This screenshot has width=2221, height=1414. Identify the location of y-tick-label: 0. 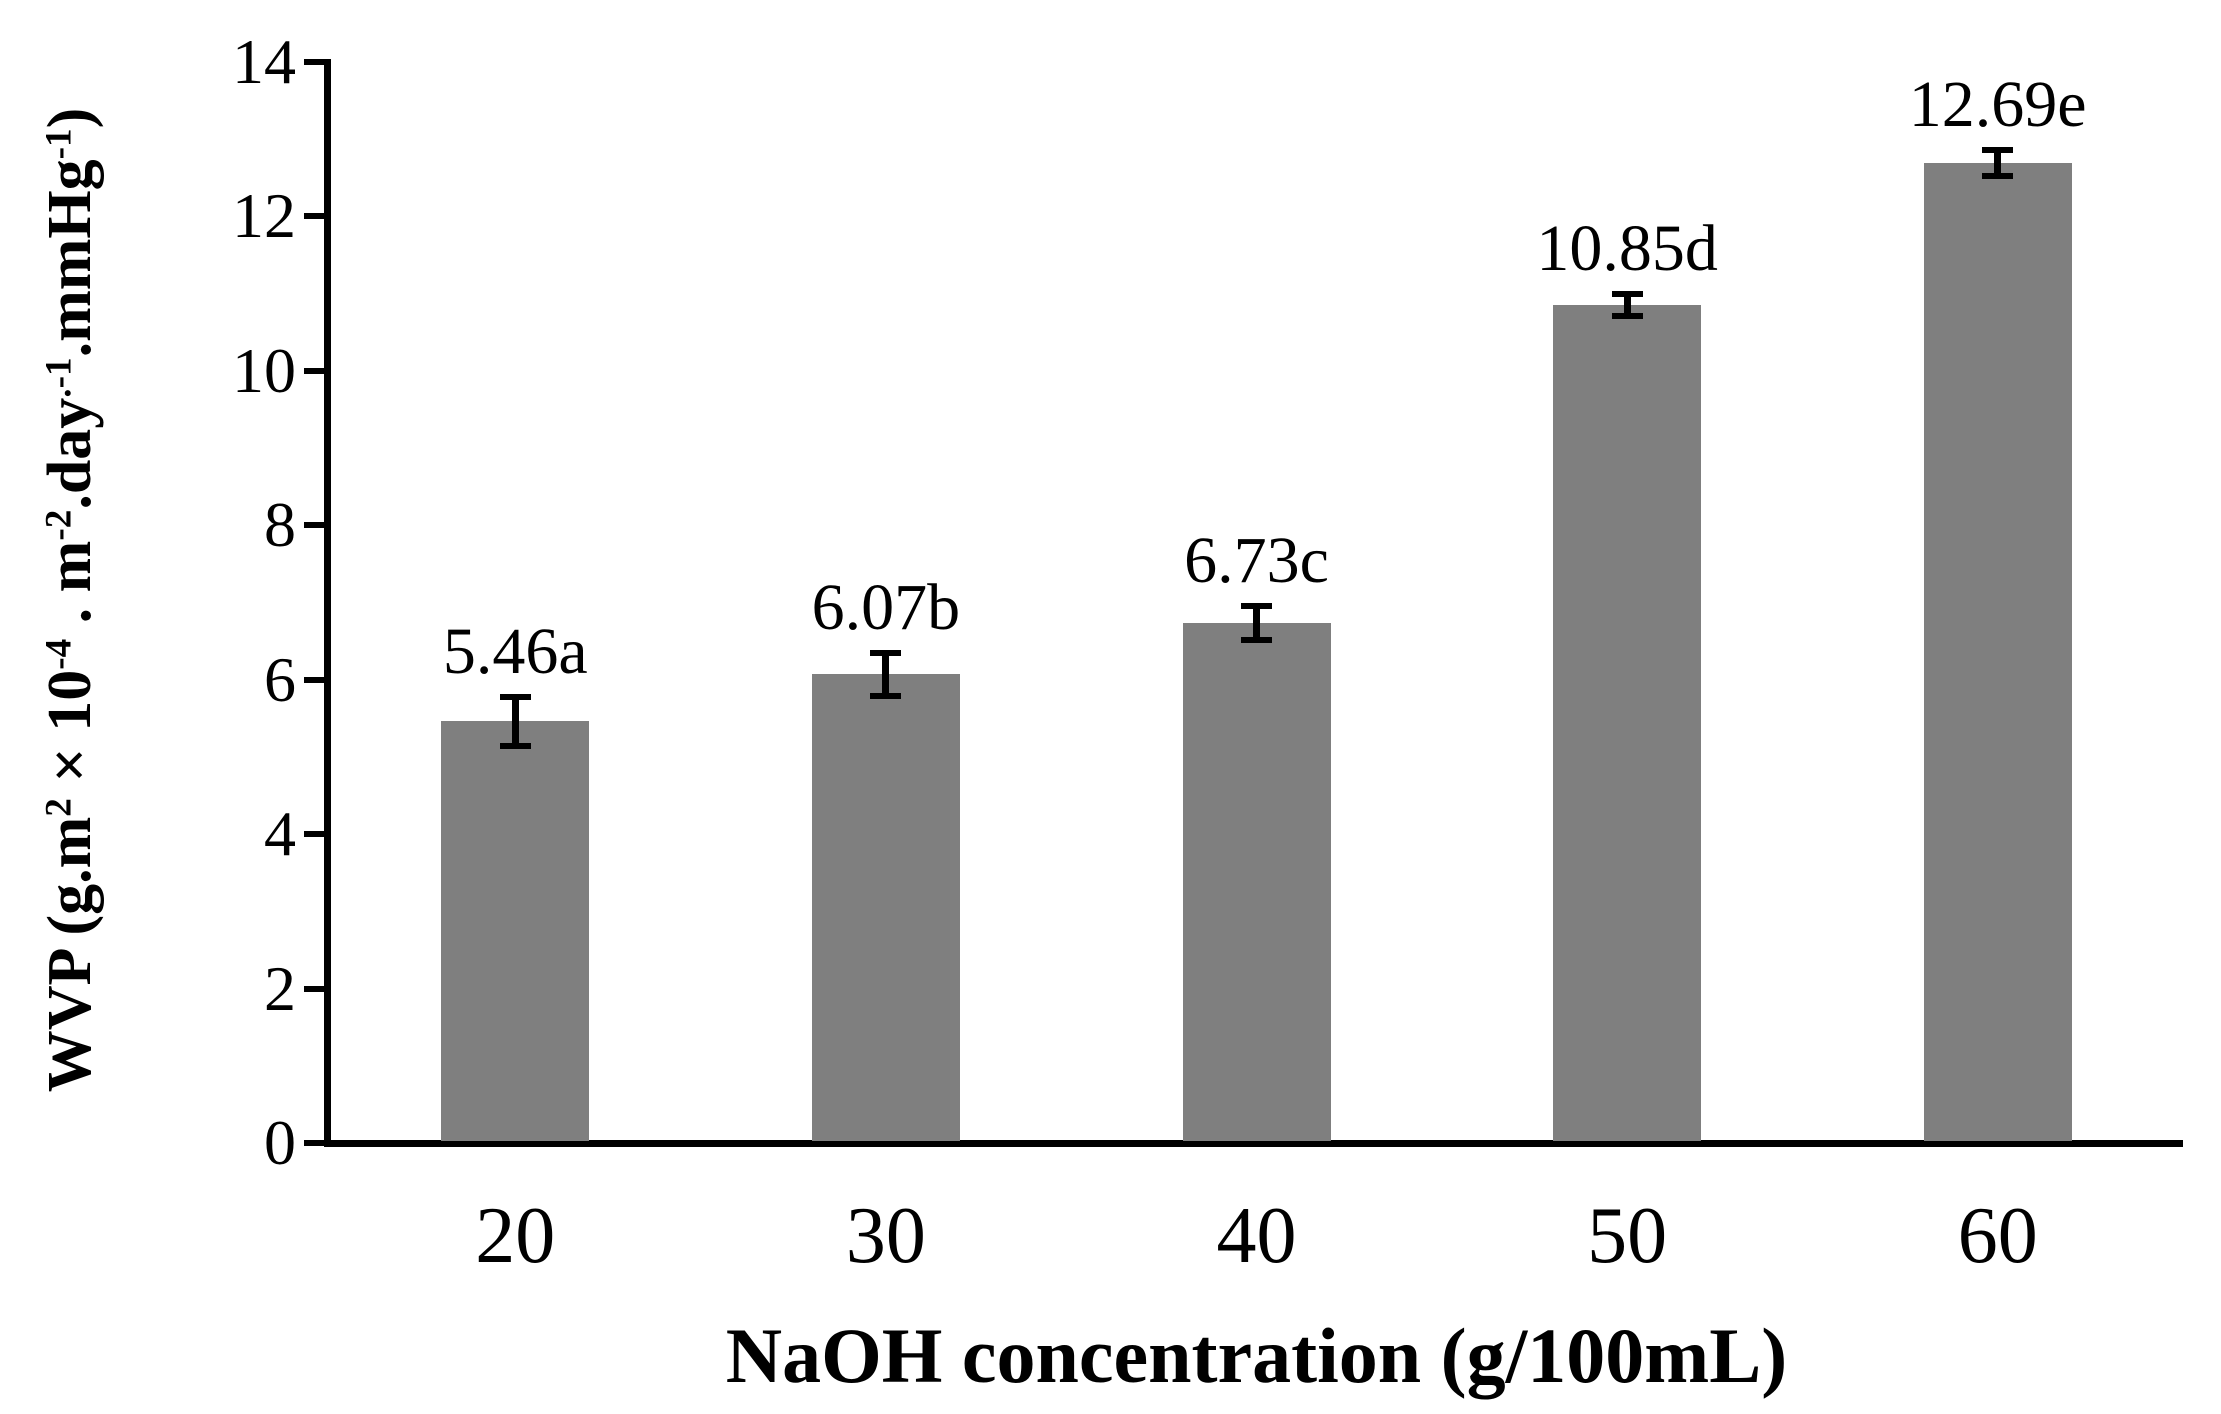
(280, 1142).